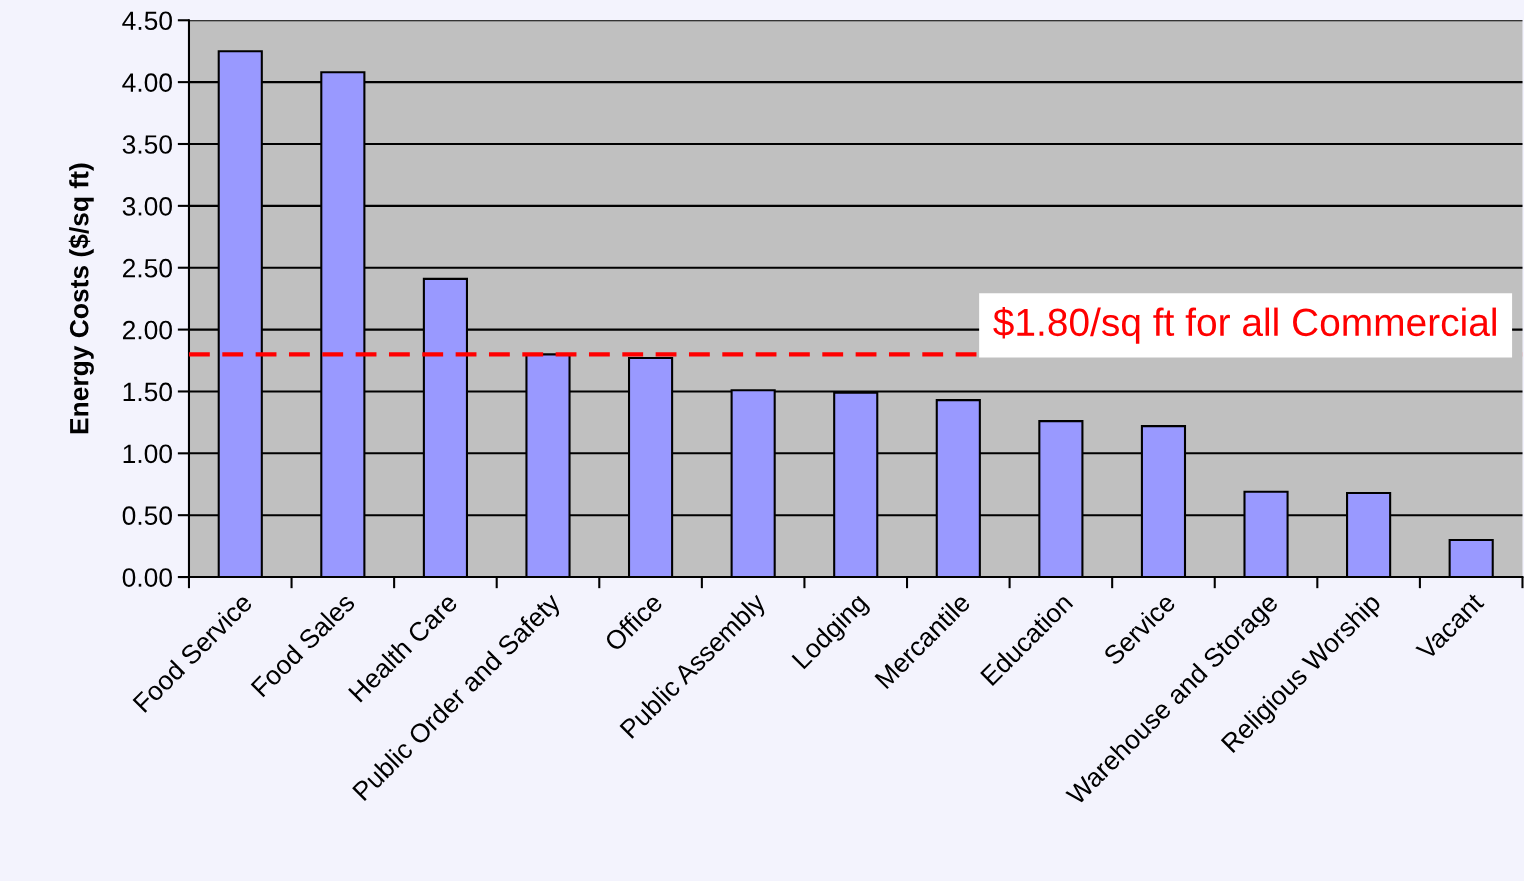 The width and height of the screenshot is (1524, 881). I want to click on y-tick-label: 1.00, so click(147, 454).